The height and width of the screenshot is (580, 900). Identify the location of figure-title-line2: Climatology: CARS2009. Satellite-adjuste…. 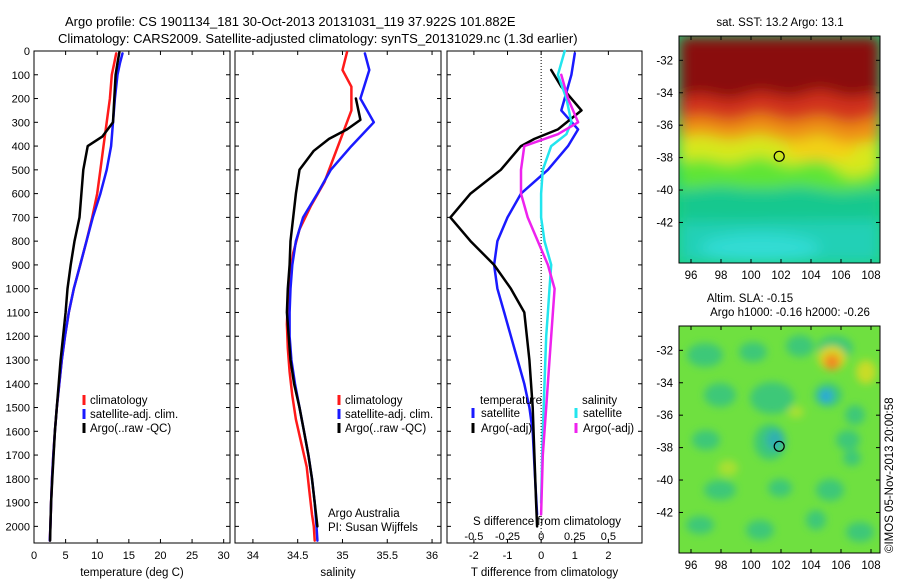
(318, 38).